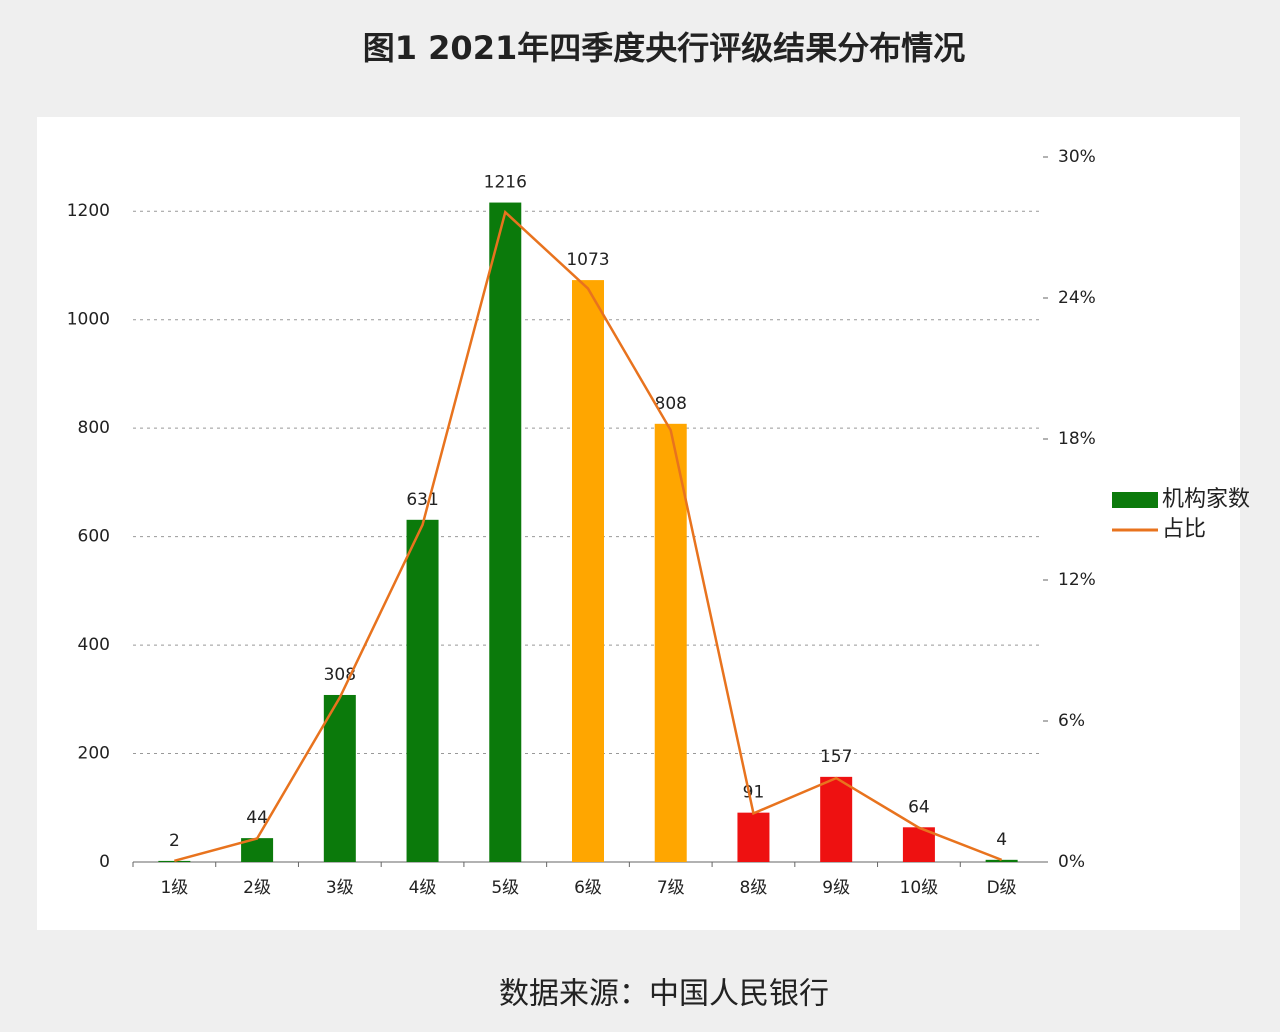  Describe the element at coordinates (1071, 721) in the screenshot. I see `y2-tick-label: 6%` at that location.